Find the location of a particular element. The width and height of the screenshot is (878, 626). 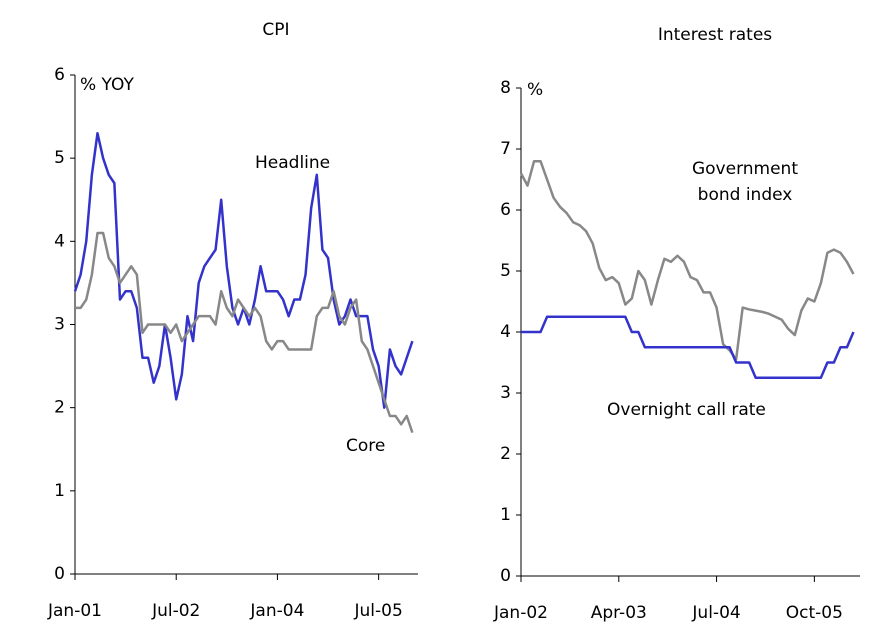

chart-title: Interest rates is located at coordinates (715, 35).